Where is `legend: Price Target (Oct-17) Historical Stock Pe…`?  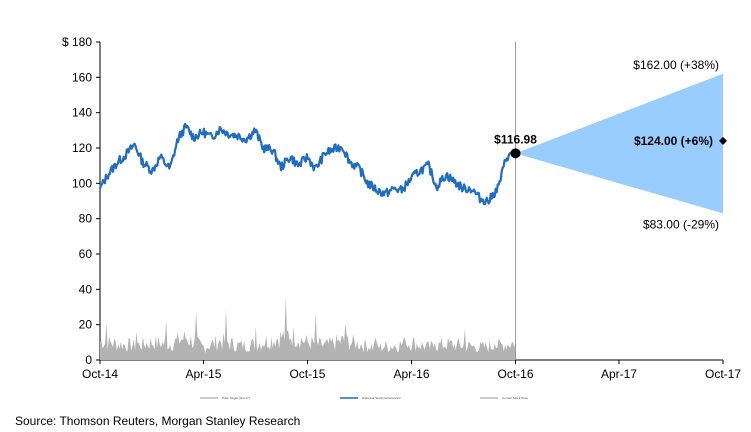
legend: Price Target (Oct-17) Historical Stock Pe… is located at coordinates (364, 398).